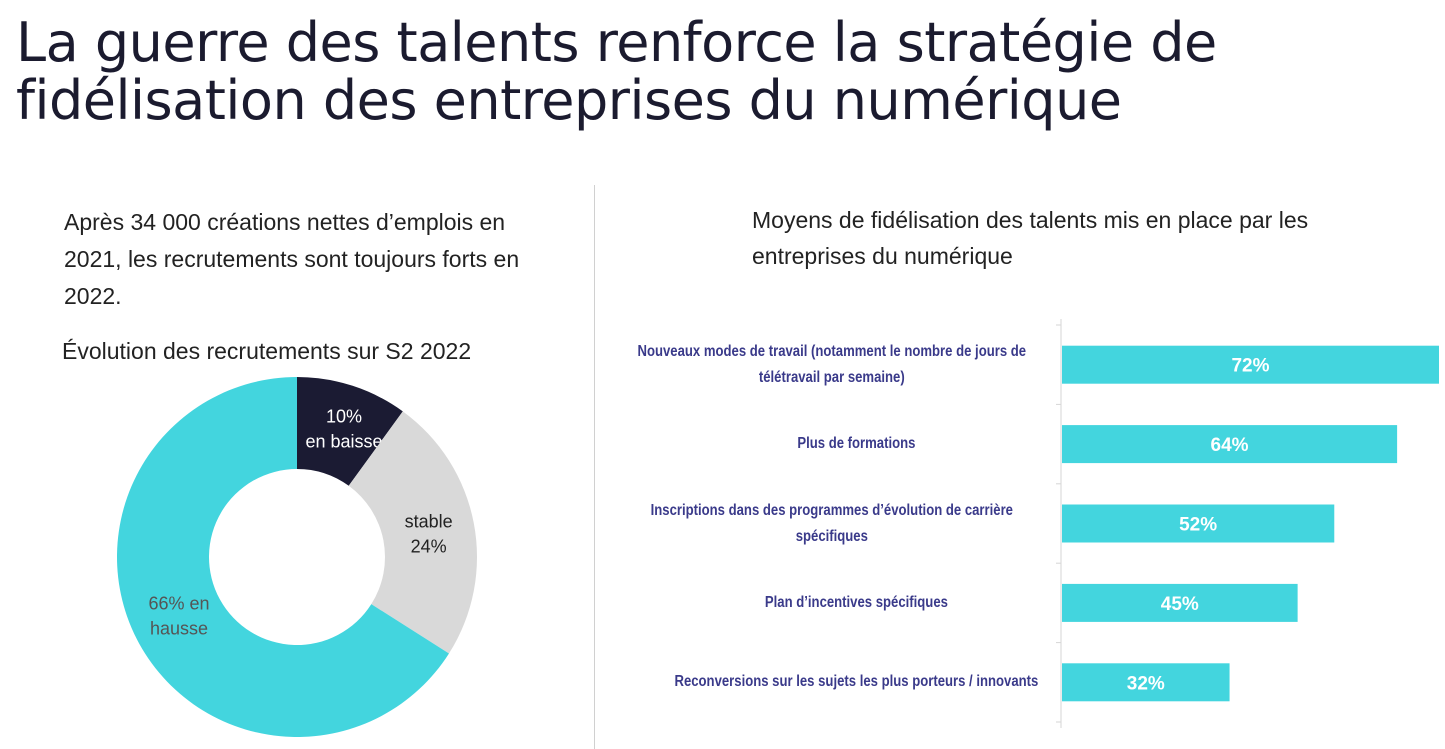 Image resolution: width=1445 pixels, height=749 pixels. What do you see at coordinates (429, 546) in the screenshot?
I see `donut-label: 24%` at bounding box center [429, 546].